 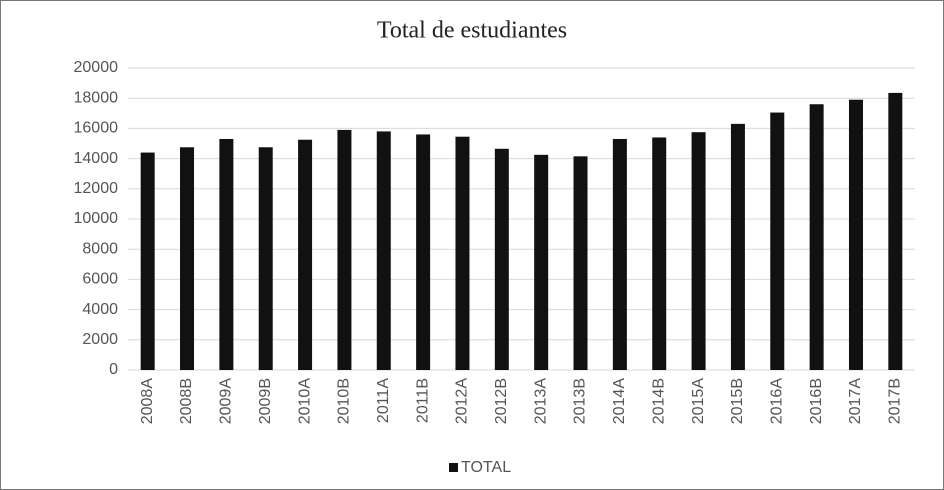 What do you see at coordinates (895, 401) in the screenshot?
I see `x-tick-label: 2017B` at bounding box center [895, 401].